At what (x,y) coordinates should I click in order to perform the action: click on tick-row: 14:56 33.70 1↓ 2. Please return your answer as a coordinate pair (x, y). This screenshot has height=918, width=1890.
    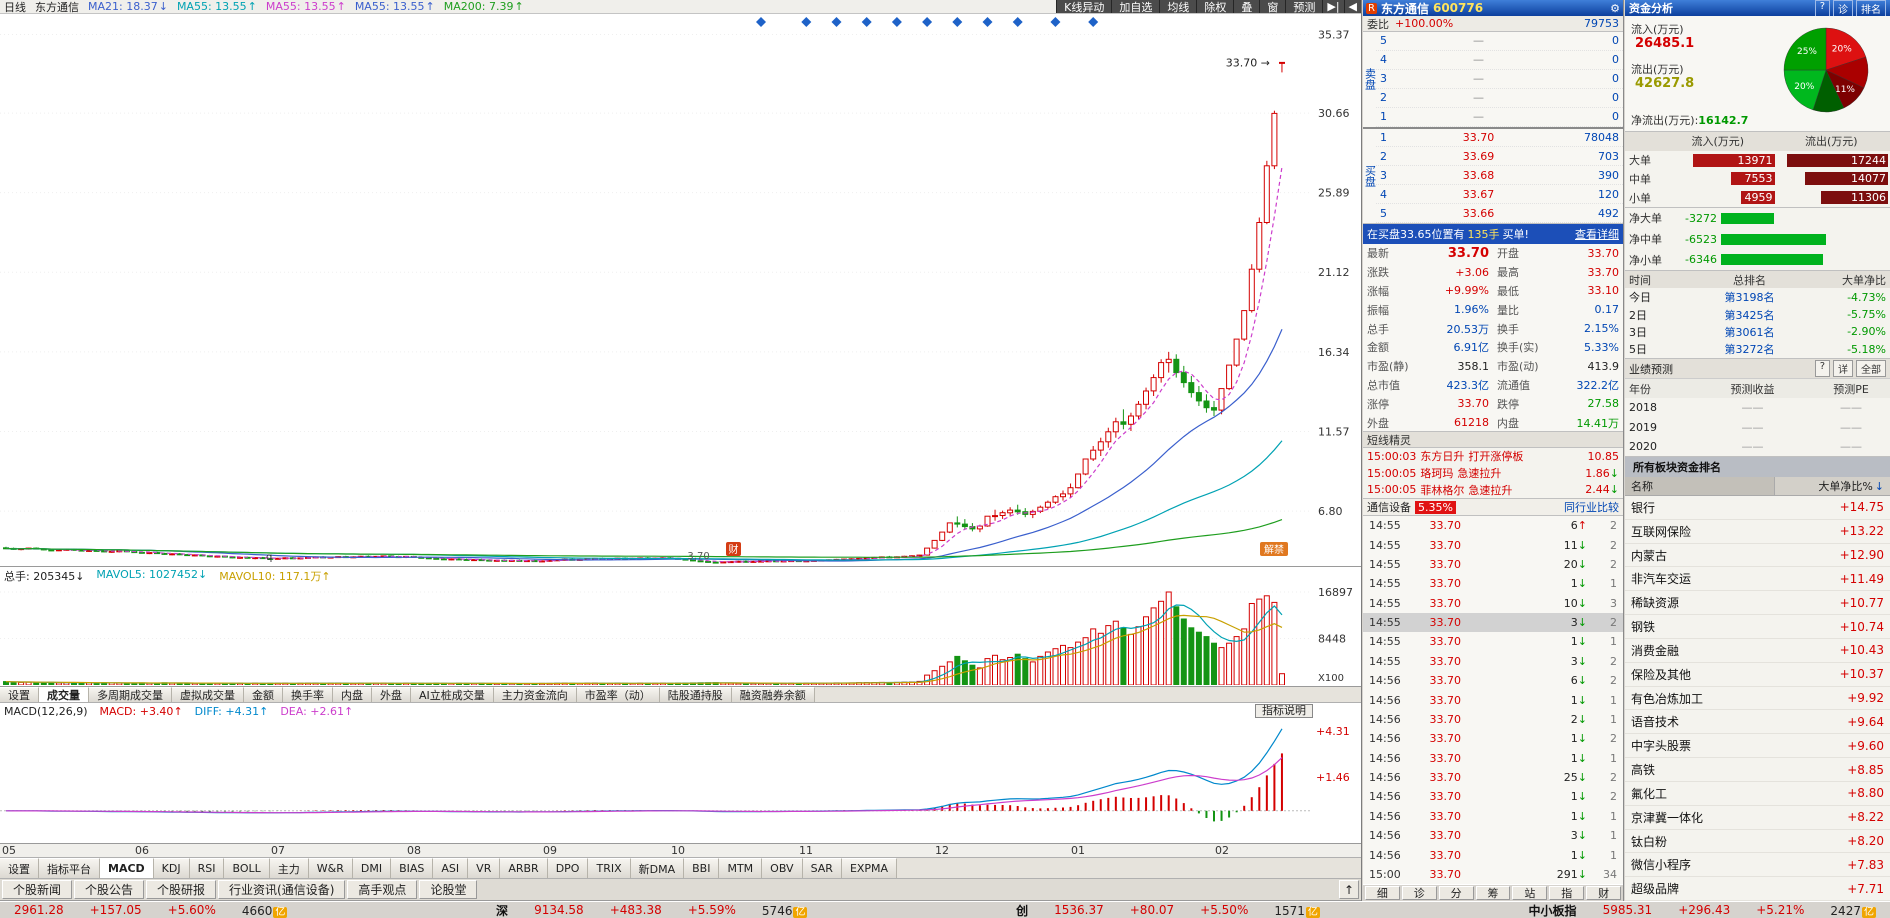
    Looking at the image, I should click on (1493, 797).